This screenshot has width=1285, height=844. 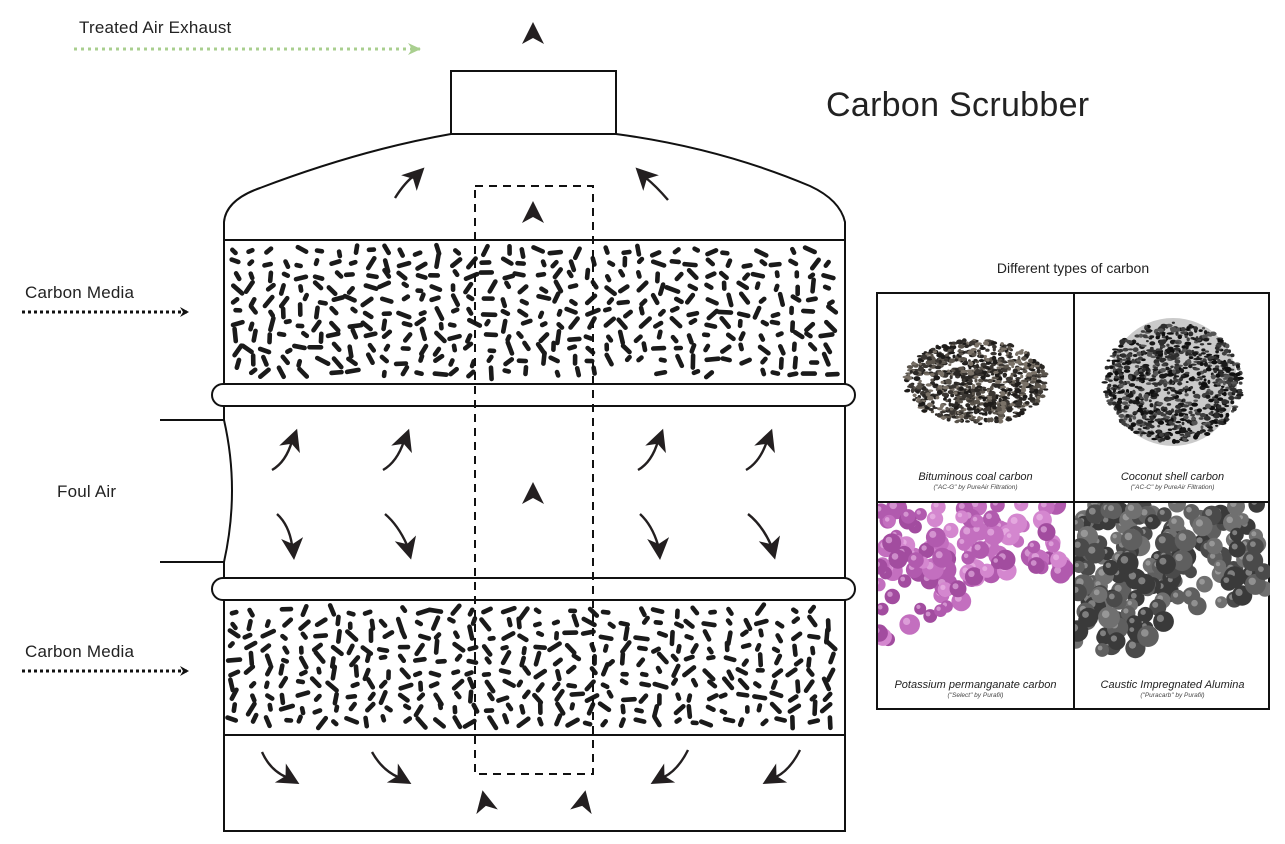 What do you see at coordinates (975, 695) in the screenshot?
I see `carbon-type-subtitle: ("Select" by Purafil)` at bounding box center [975, 695].